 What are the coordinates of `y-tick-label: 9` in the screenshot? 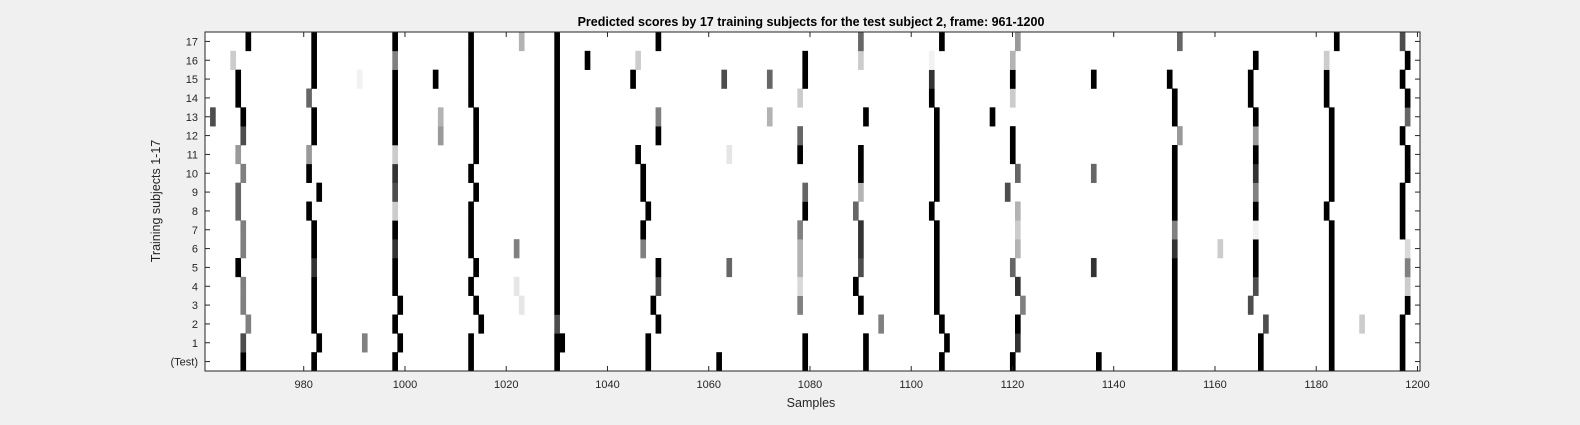 It's located at (195, 193).